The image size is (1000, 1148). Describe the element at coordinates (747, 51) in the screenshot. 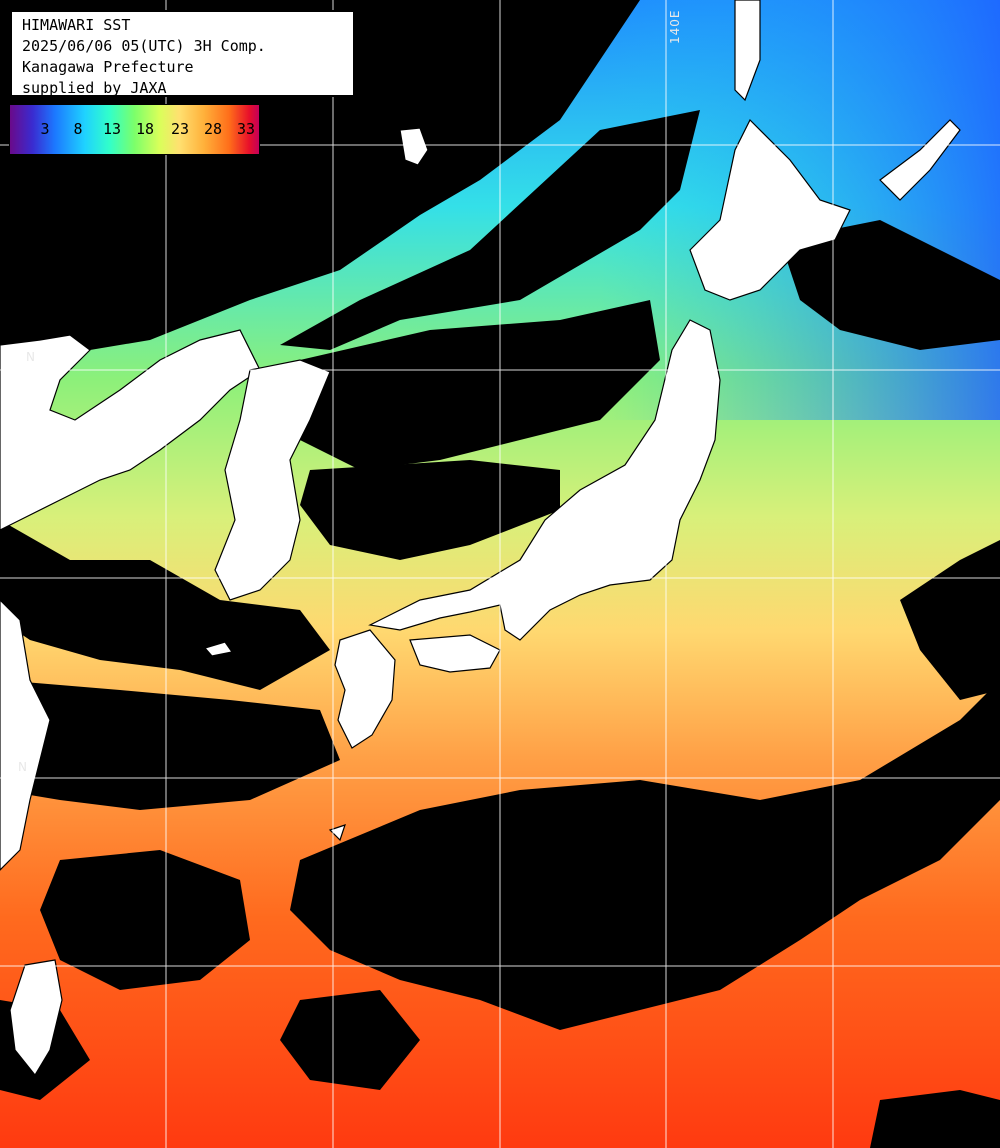

I see `land-sakhalin` at that location.